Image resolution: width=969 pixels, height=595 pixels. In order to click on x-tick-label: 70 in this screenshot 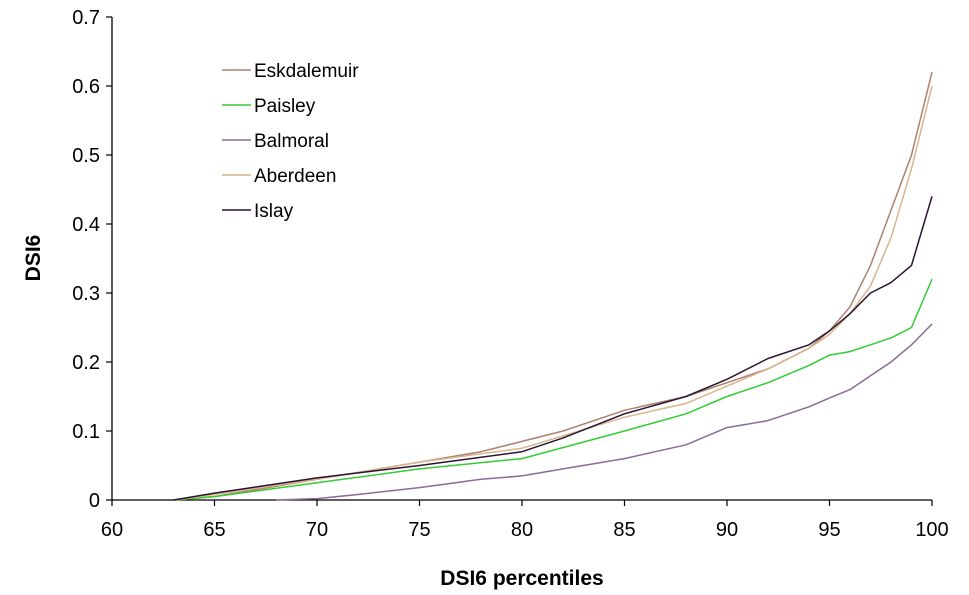, I will do `click(317, 530)`.